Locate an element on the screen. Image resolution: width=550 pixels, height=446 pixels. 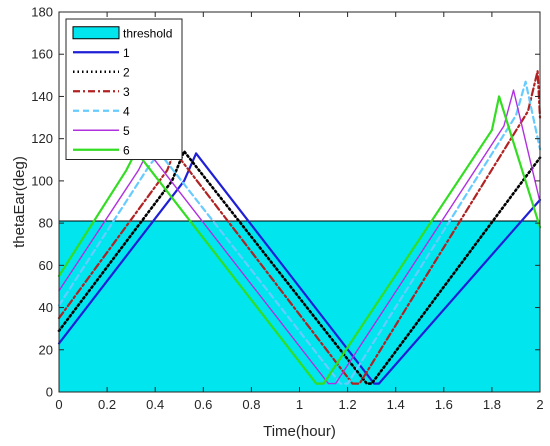
x-tick-label: 1.8 is located at coordinates (492, 404).